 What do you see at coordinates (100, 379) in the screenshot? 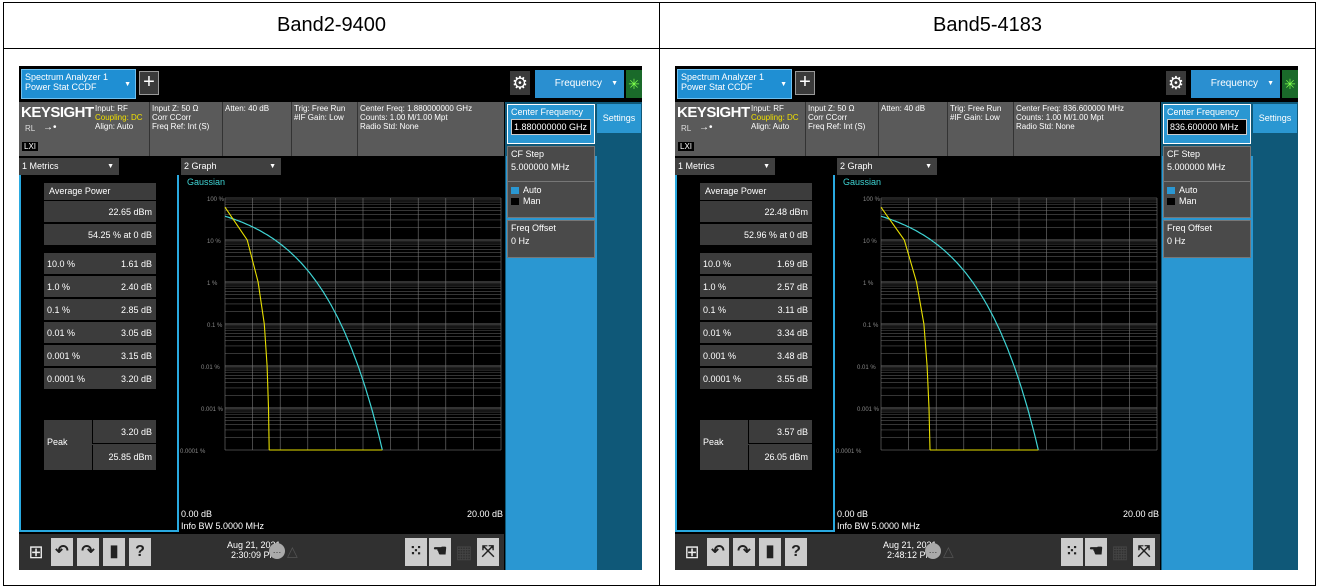
I see `ccdf-row: 0.0001 % 3.20 dB` at bounding box center [100, 379].